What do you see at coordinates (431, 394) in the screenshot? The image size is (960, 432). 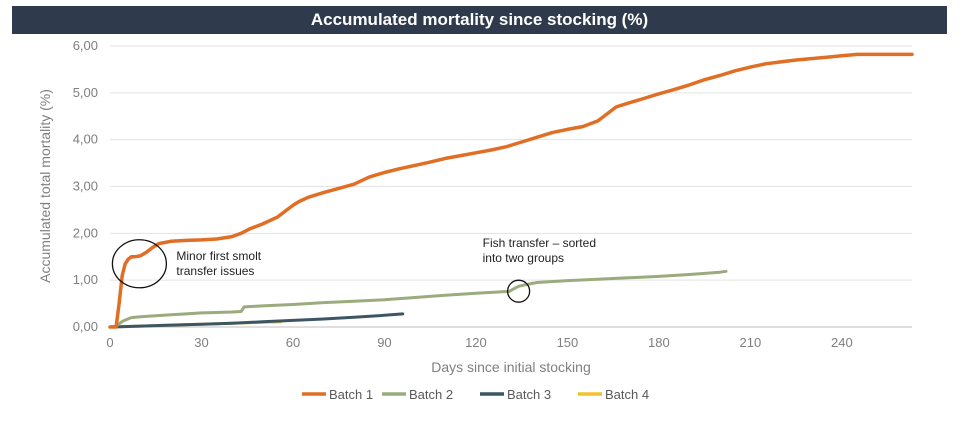 I see `legend-label: Batch 2` at bounding box center [431, 394].